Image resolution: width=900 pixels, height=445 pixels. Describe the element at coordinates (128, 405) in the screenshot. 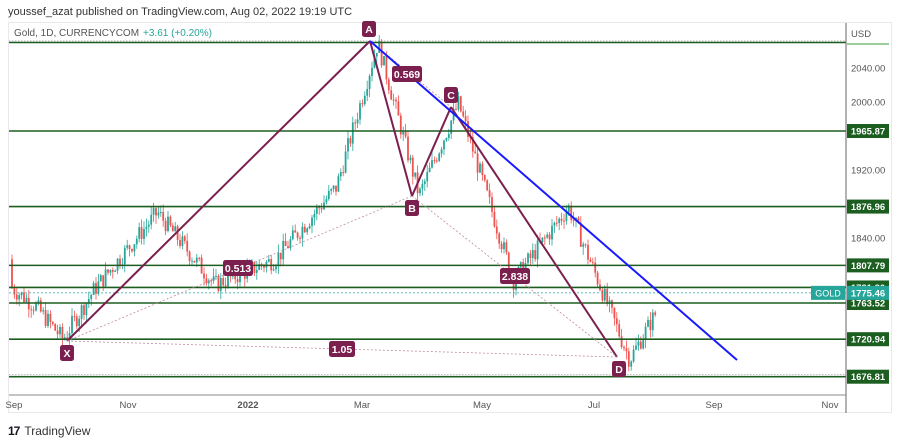

I see `time-tick-label: Nov` at that location.